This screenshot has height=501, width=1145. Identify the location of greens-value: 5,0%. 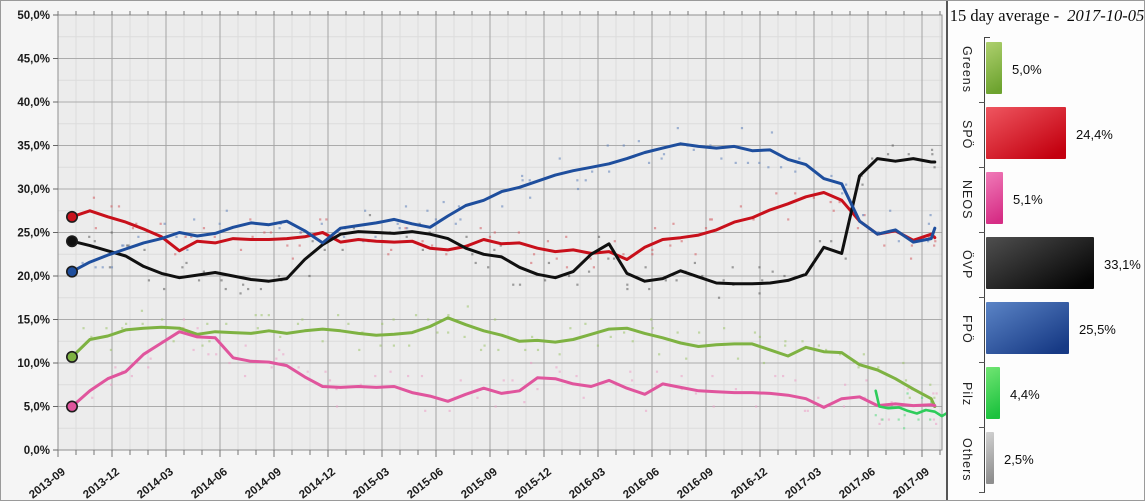
(1027, 69).